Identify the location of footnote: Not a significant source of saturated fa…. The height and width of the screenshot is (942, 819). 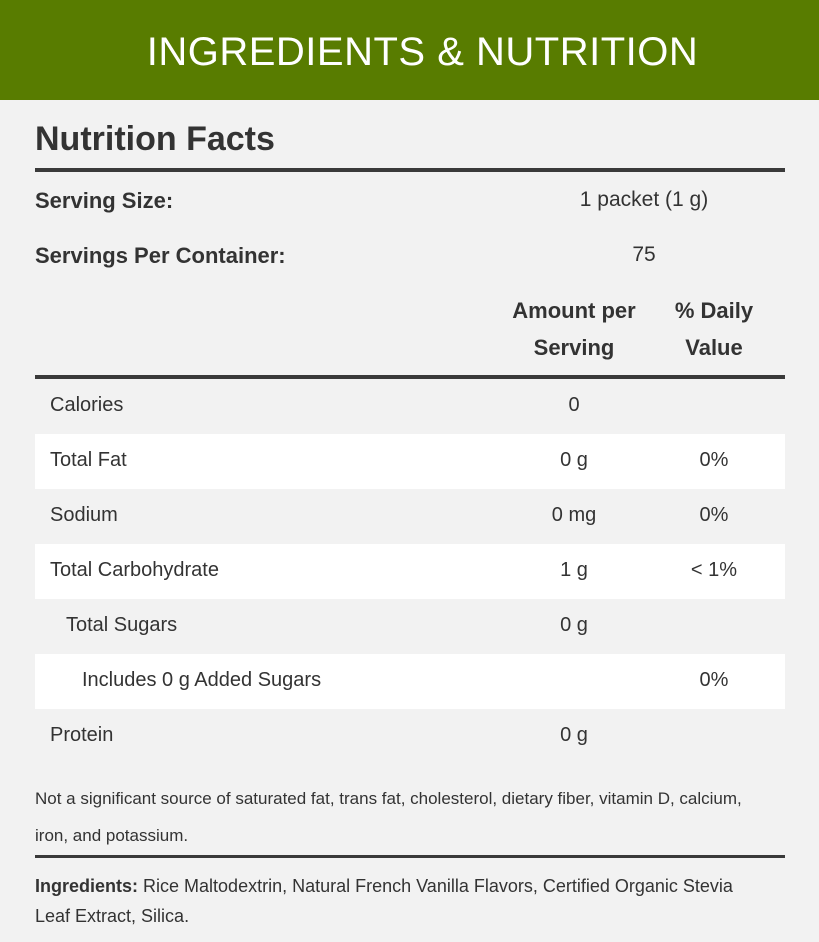
(388, 817).